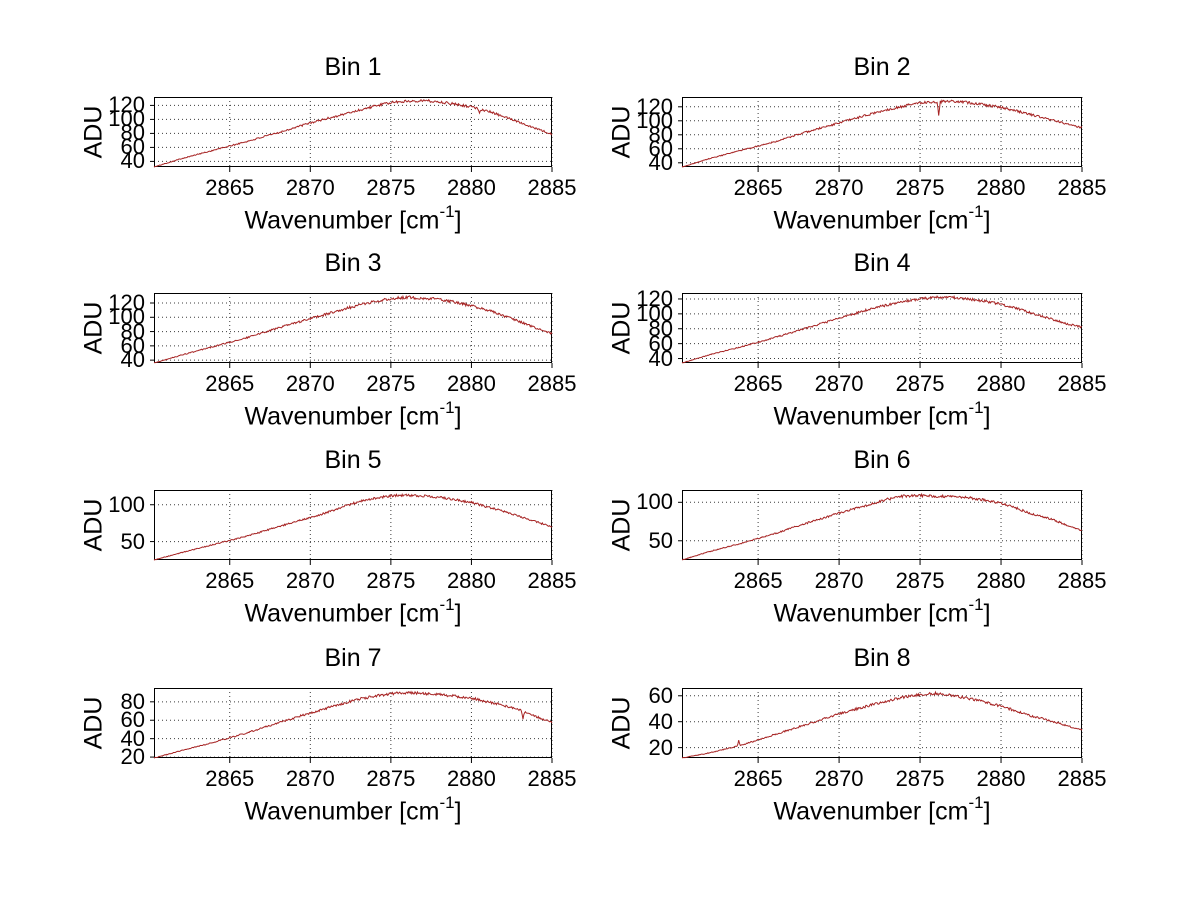 Image resolution: width=1200 pixels, height=901 pixels. Describe the element at coordinates (660, 540) in the screenshot. I see `y-tick-label: 50` at that location.